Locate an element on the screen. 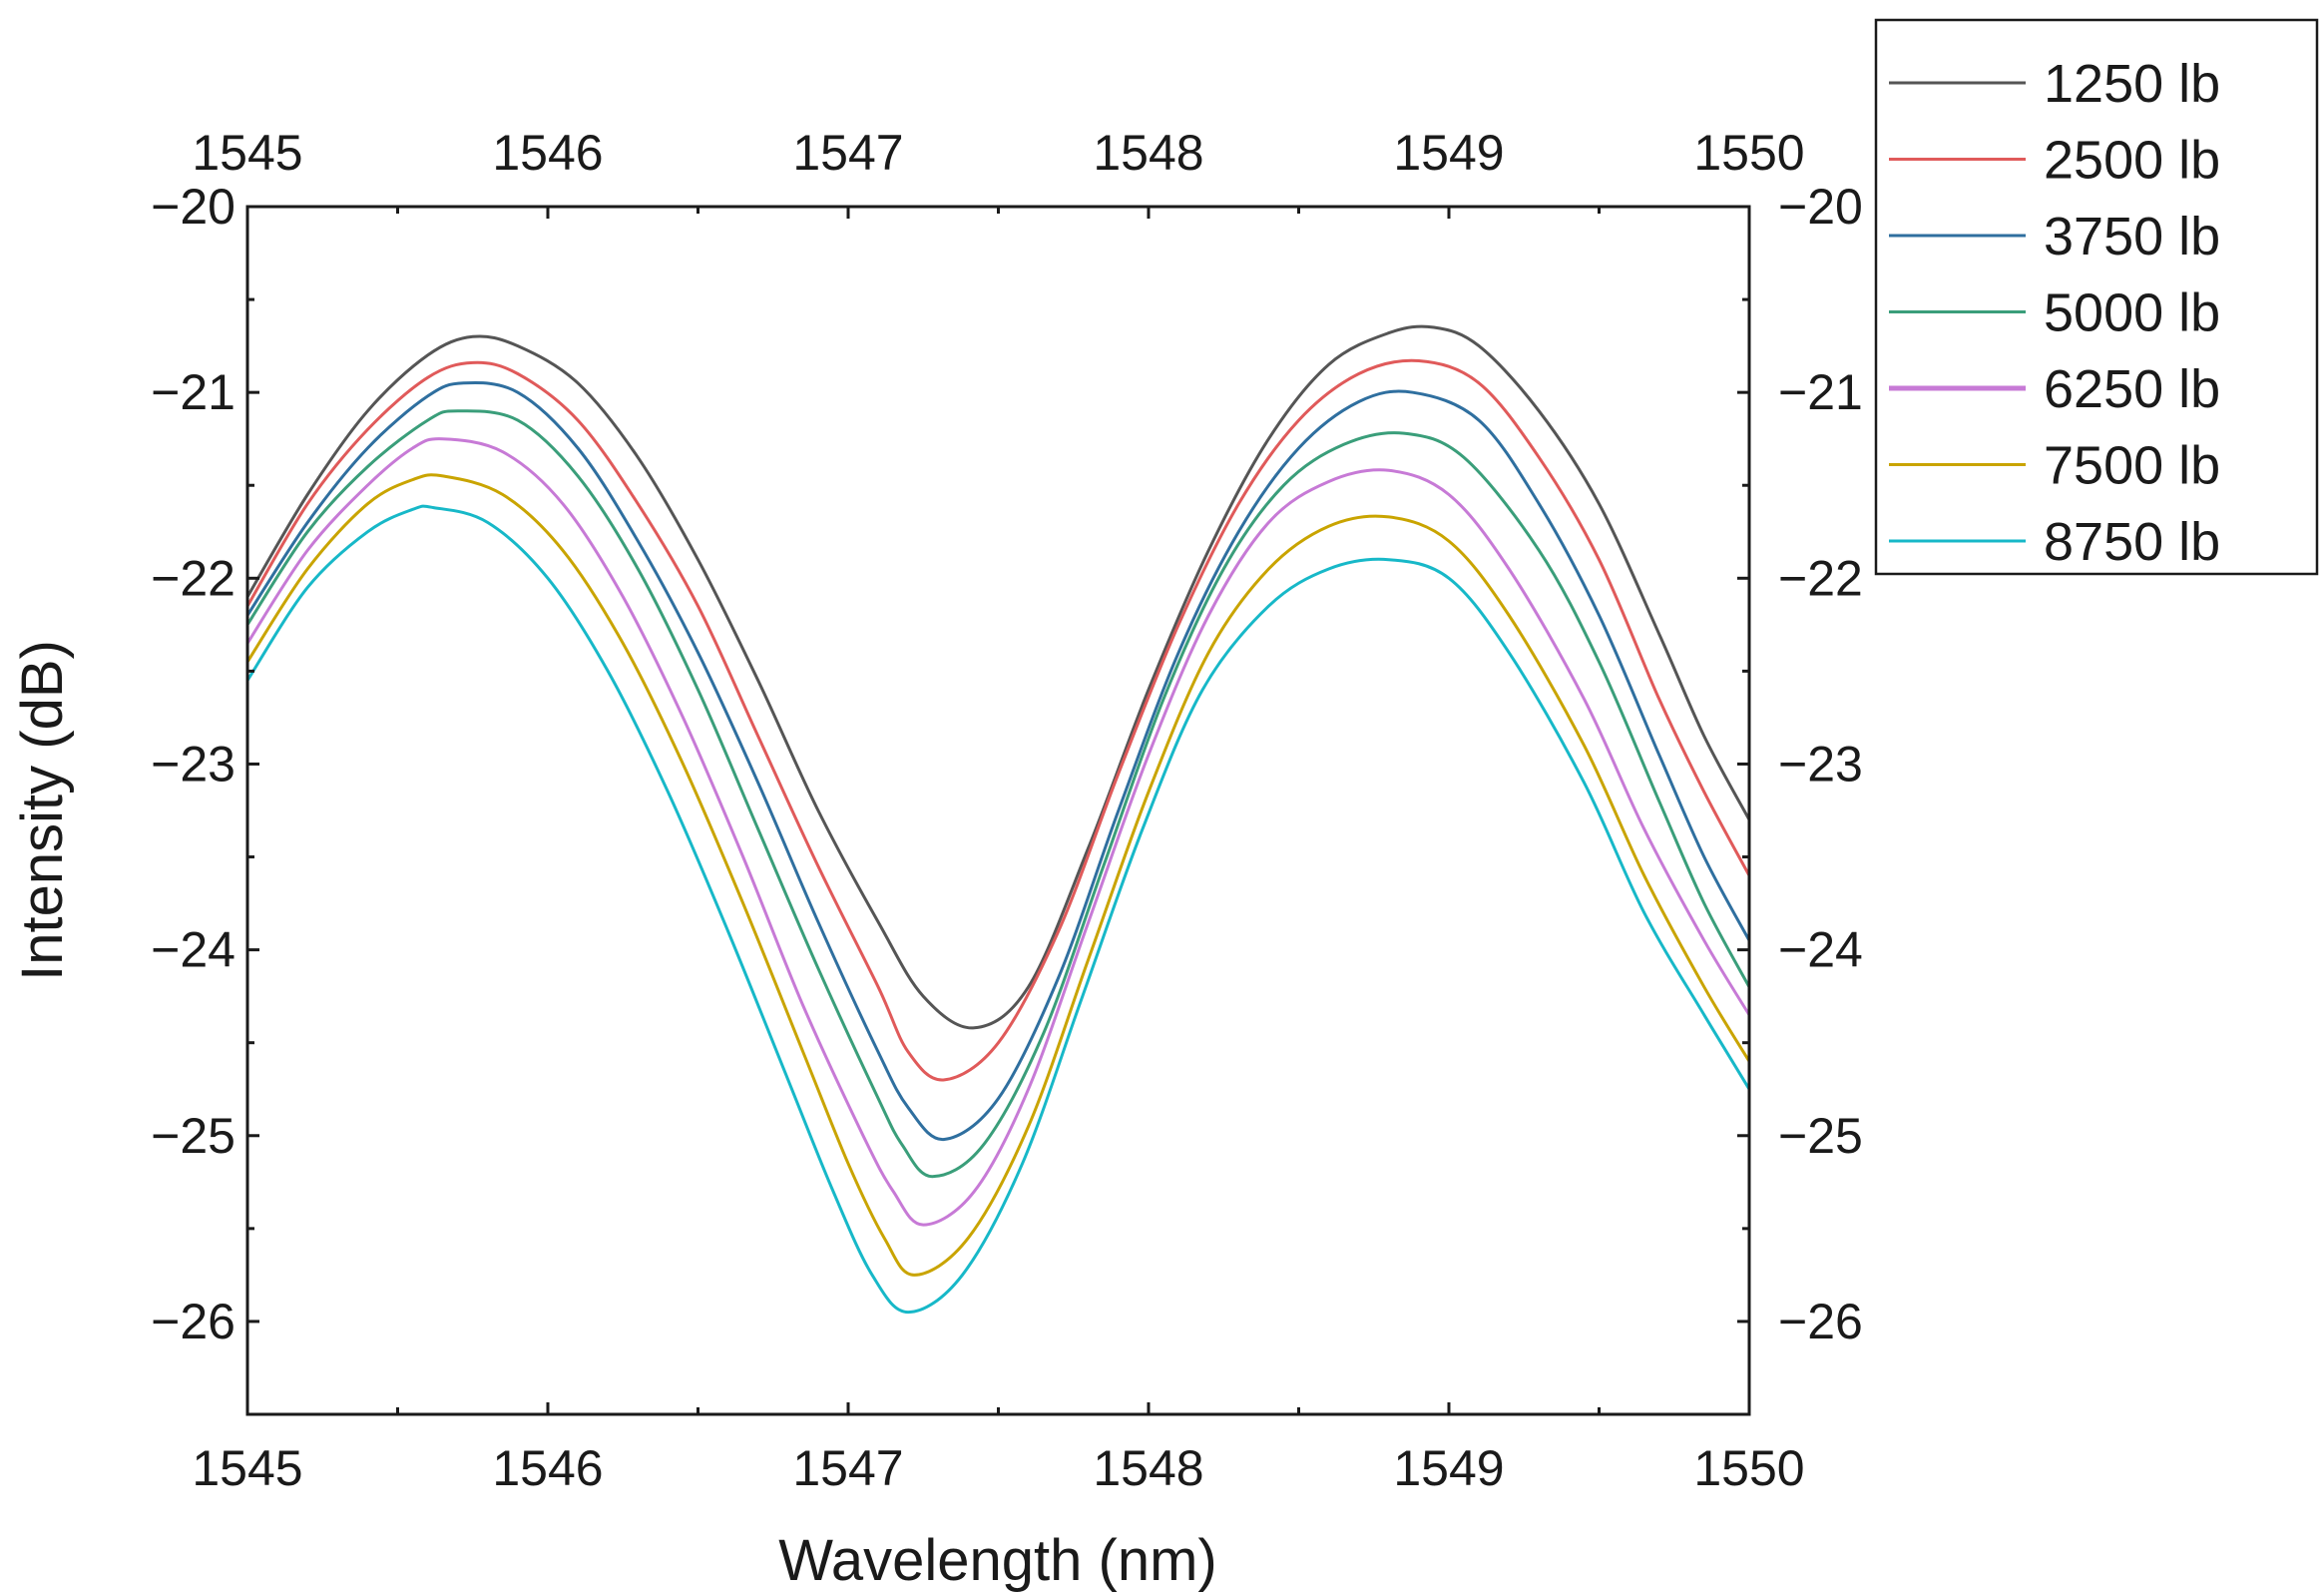 This screenshot has width=2324, height=1595. y-tick-label-right: −21 is located at coordinates (1820, 392).